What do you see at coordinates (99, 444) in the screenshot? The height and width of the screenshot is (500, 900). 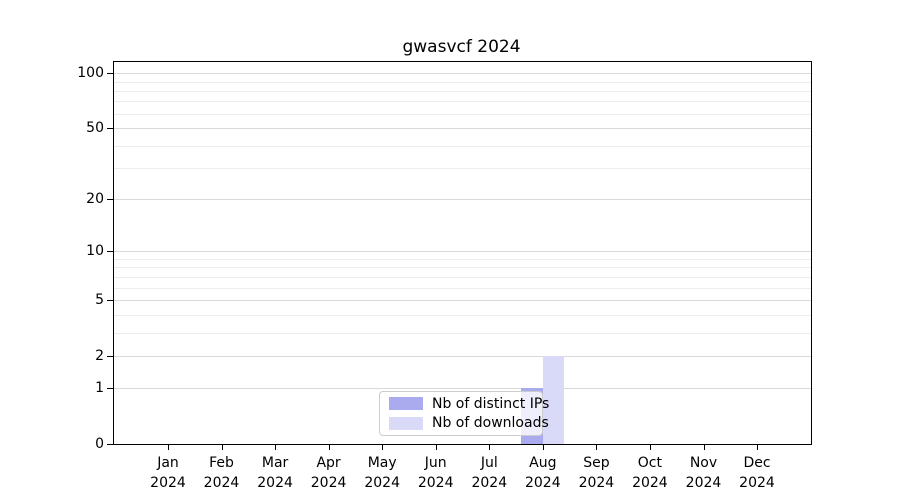 I see `y-tick-label: 0` at bounding box center [99, 444].